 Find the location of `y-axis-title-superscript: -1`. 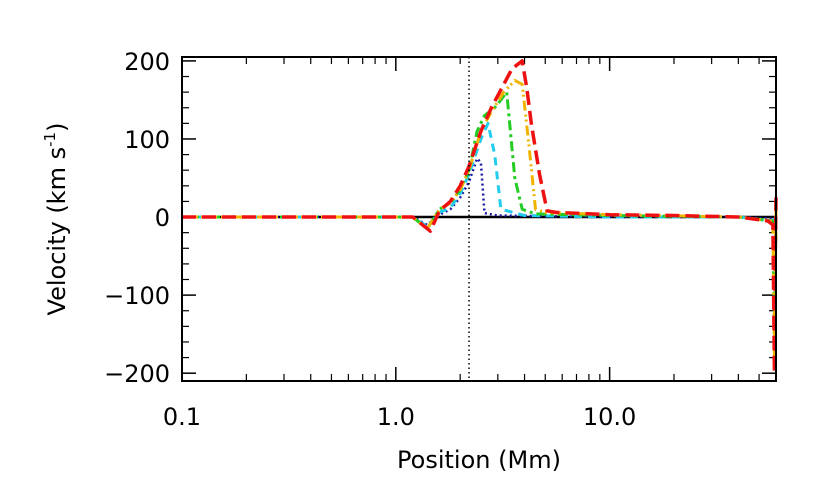

y-axis-title-superscript: -1 is located at coordinates (50, 139).